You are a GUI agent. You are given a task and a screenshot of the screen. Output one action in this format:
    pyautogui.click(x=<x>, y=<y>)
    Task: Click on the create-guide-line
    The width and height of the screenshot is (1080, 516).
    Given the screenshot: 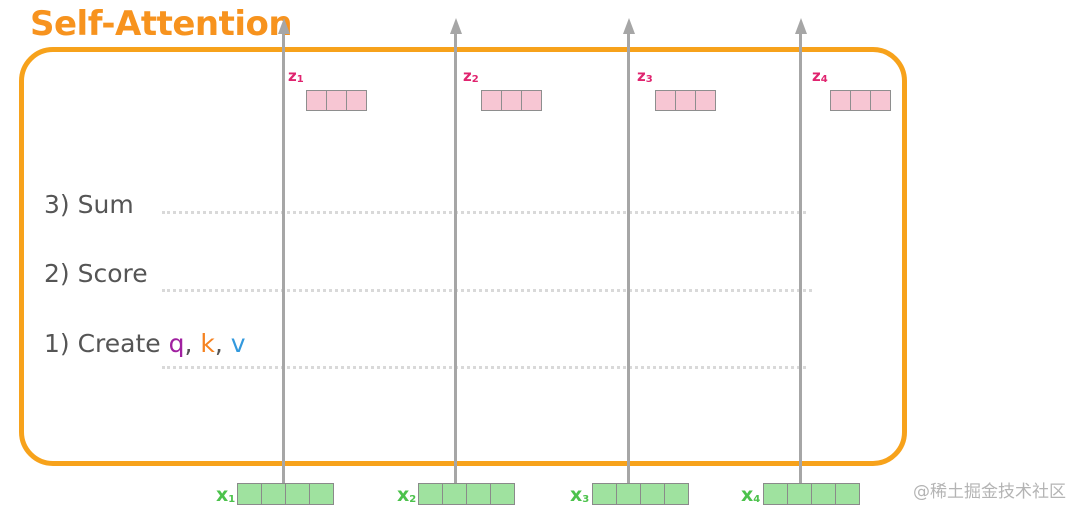 What is the action you would take?
    pyautogui.click(x=484, y=367)
    